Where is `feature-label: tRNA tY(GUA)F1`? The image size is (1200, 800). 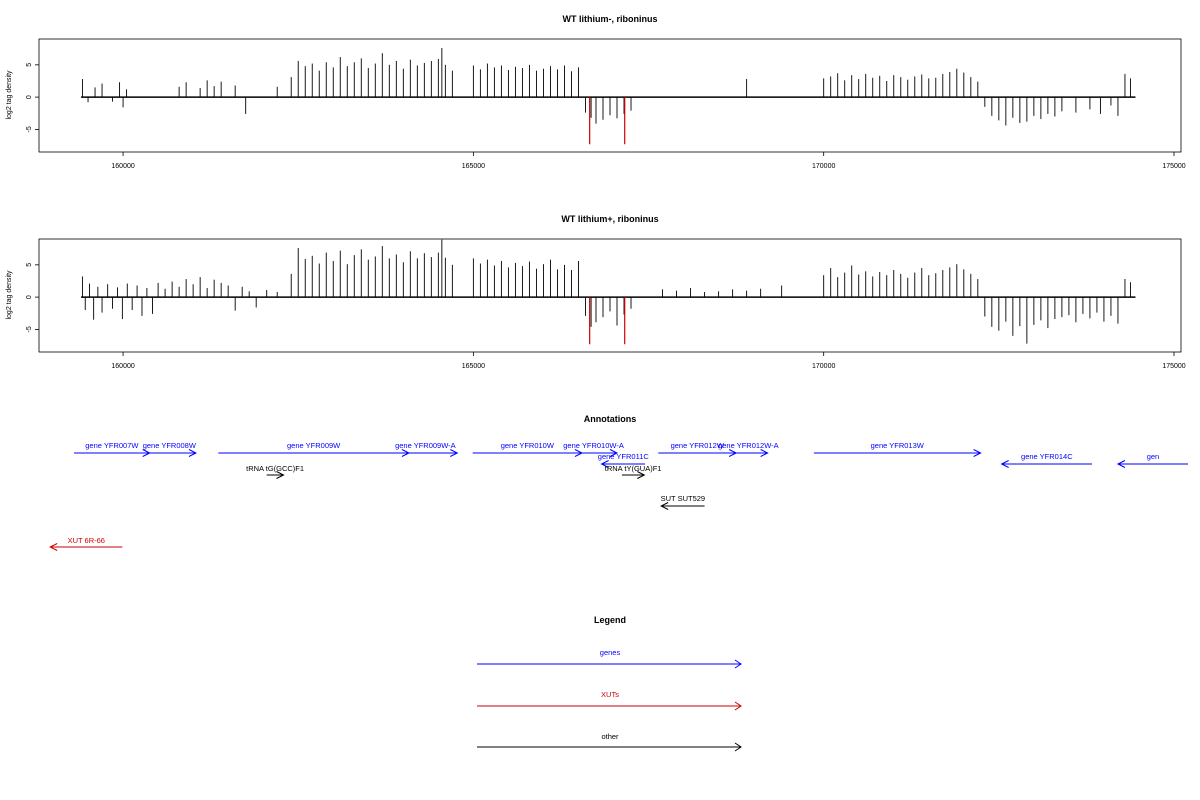
feature-label: tRNA tY(GUA)F1 is located at coordinates (633, 468).